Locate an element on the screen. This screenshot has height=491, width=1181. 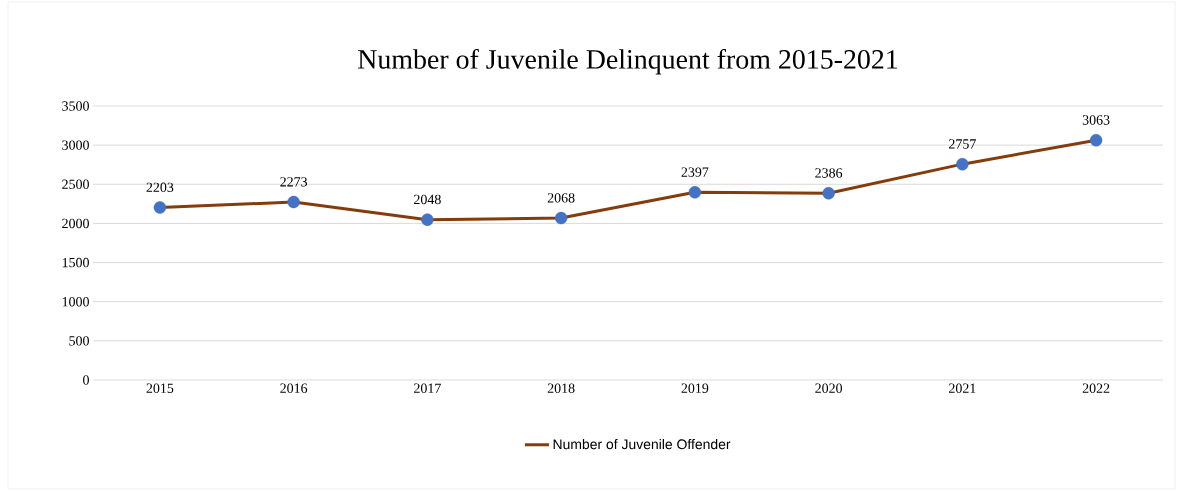
data-label: 3063 is located at coordinates (1096, 120).